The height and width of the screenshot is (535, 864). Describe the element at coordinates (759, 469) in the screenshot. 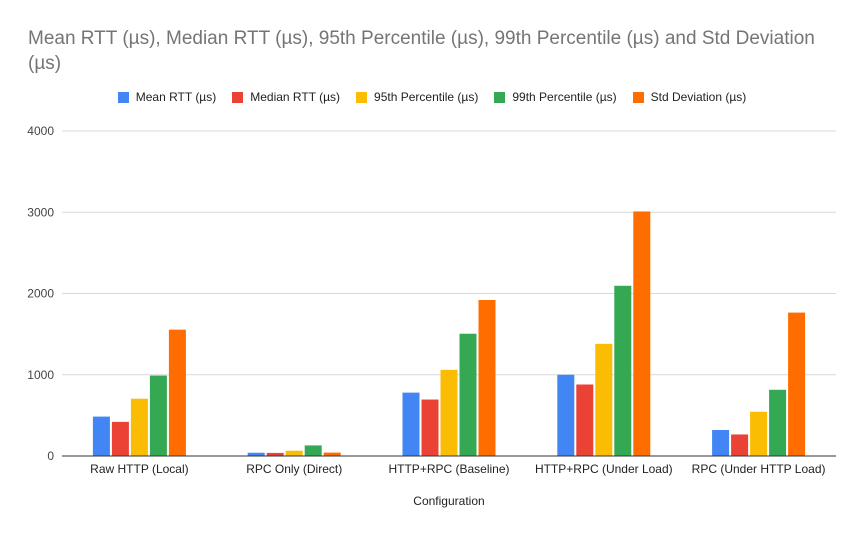

I see `x-tick-label-4: RPC (Under HTTP Load)` at that location.